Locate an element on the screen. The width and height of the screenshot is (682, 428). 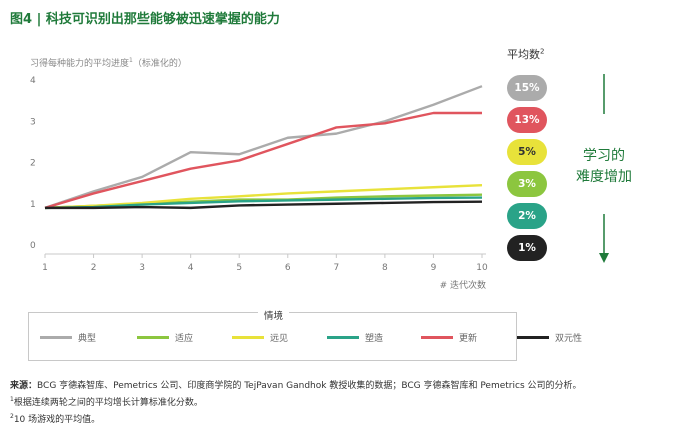
figure-title: 图4 | 科技可识别出那些能够被迅速掌握的能力 is located at coordinates (145, 19).